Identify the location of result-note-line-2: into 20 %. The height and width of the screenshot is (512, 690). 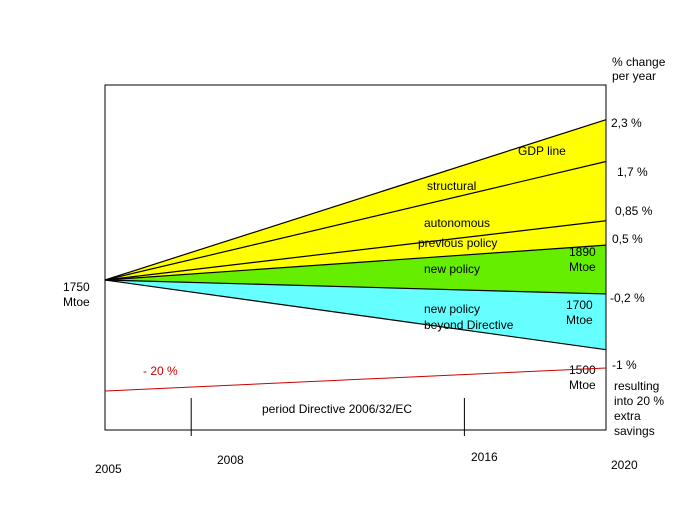
(639, 401).